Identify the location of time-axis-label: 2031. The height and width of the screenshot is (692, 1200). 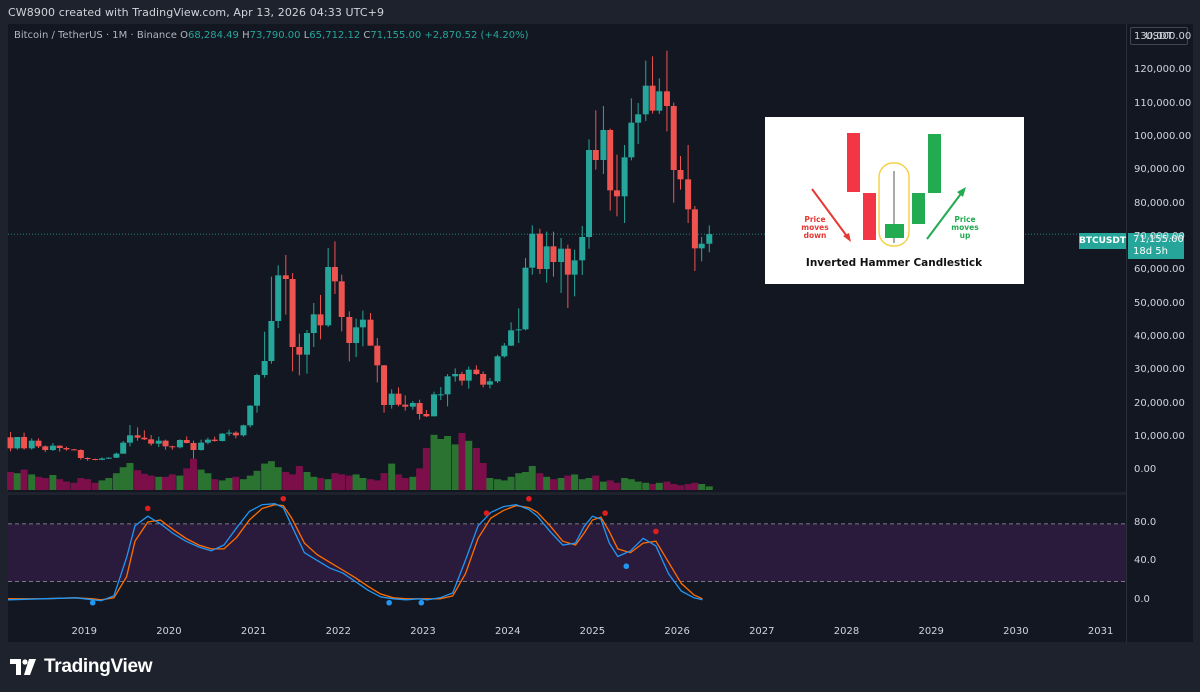
(1100, 631).